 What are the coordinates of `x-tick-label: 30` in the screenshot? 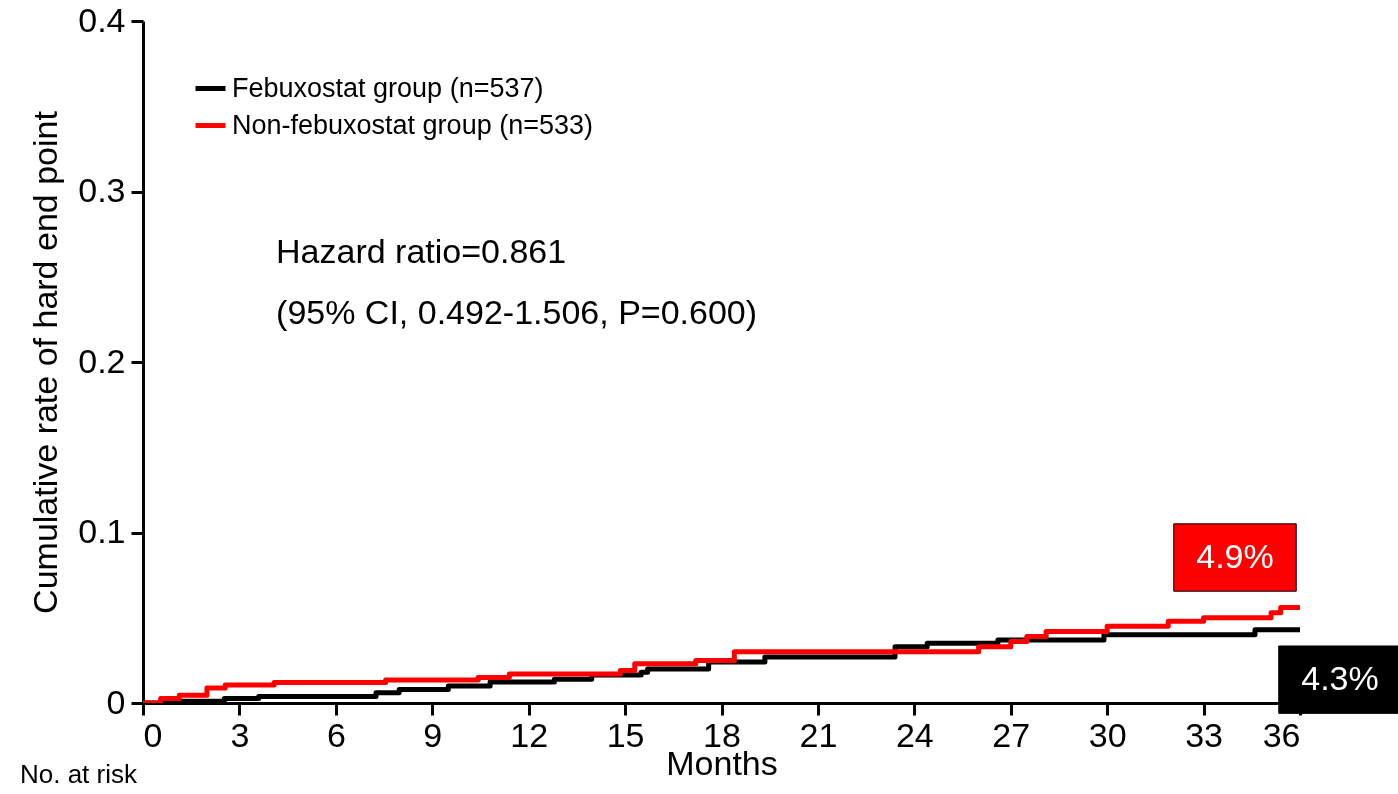 It's located at (1107, 734).